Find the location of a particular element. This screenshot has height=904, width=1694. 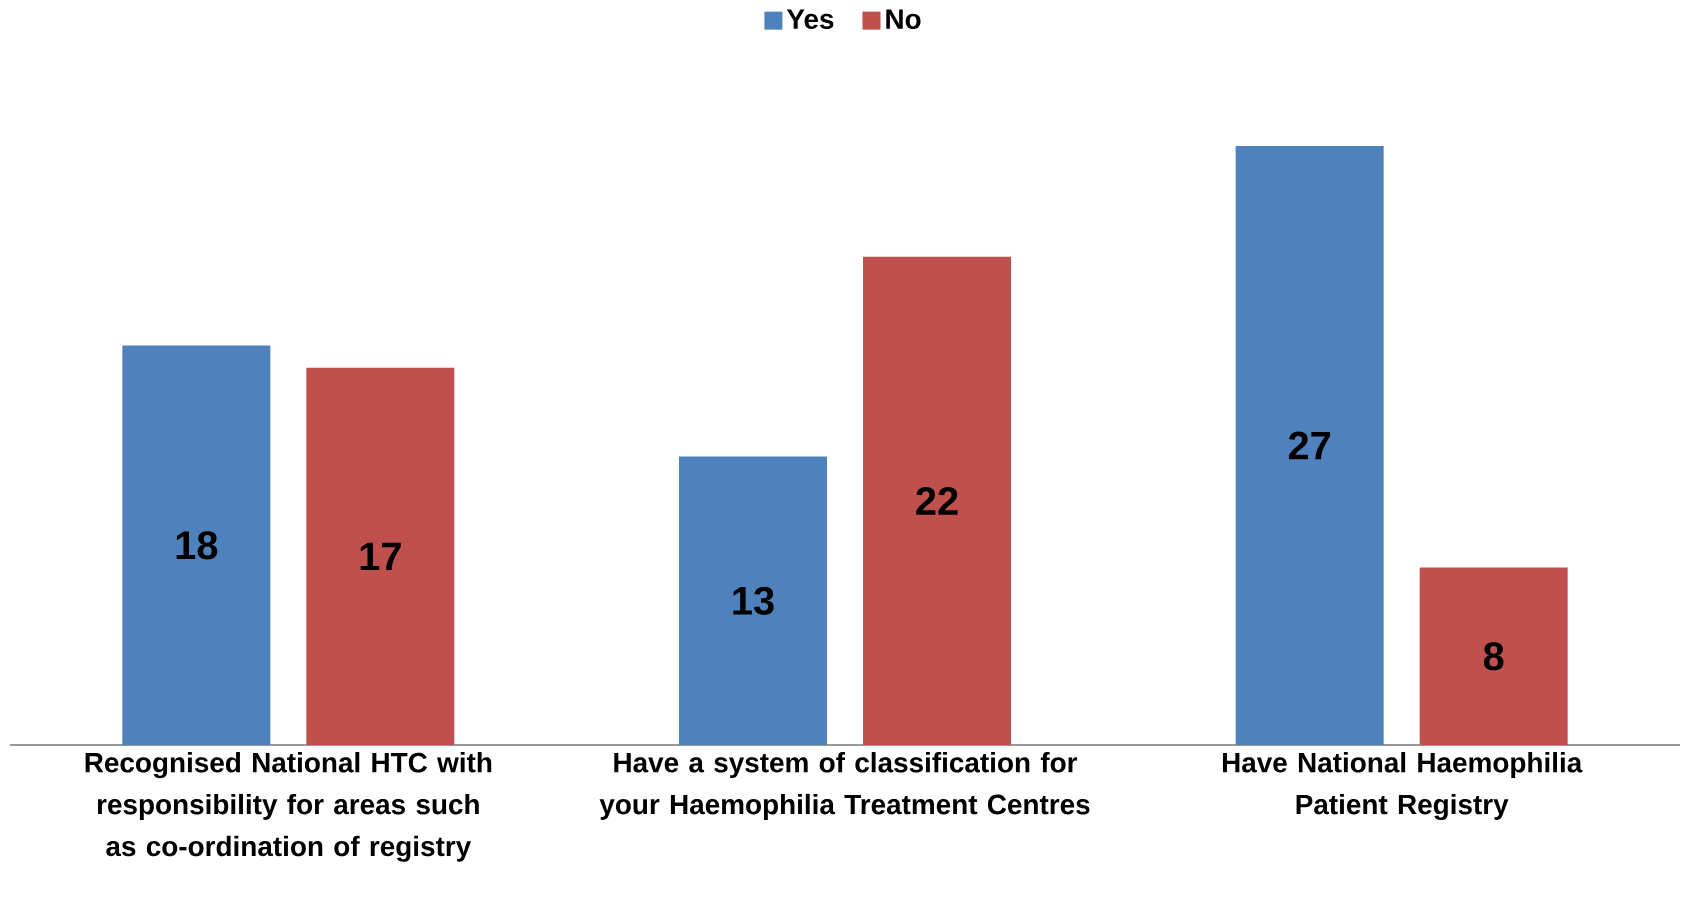

data-label: 8 is located at coordinates (1493, 656).